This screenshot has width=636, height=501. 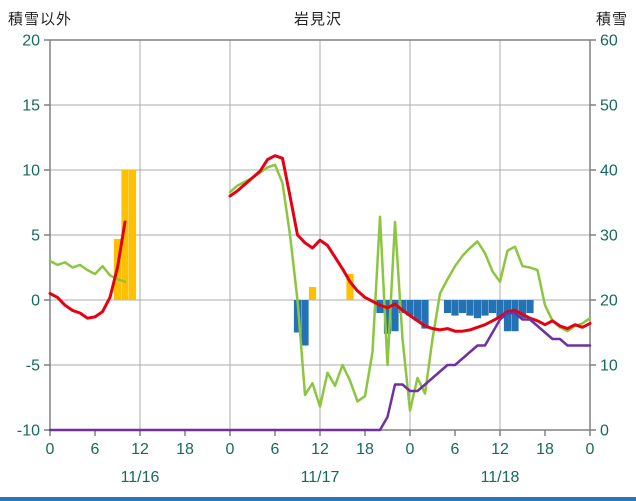 I want to click on axis-tick-label: 40, so click(x=609, y=171).